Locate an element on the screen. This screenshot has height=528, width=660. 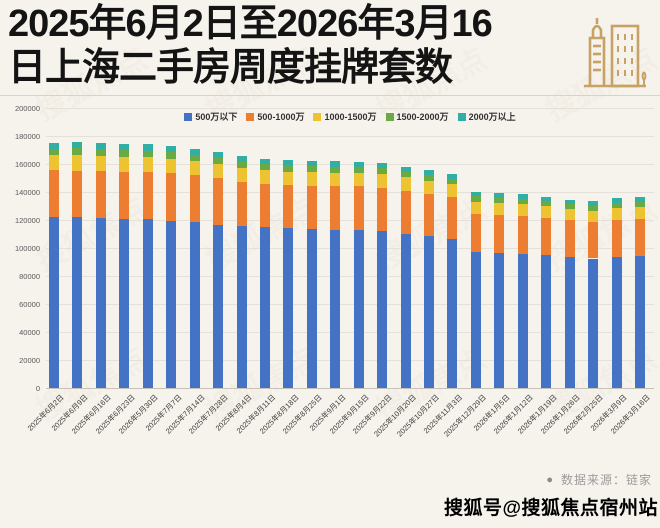
legend-label: 500-1000万 is located at coordinates (281, 117).